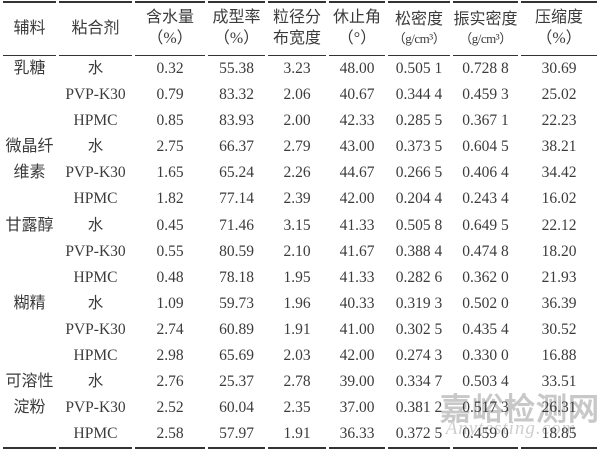 This screenshot has width=600, height=458. Describe the element at coordinates (297, 303) in the screenshot. I see `value-cell: 1.96` at that location.